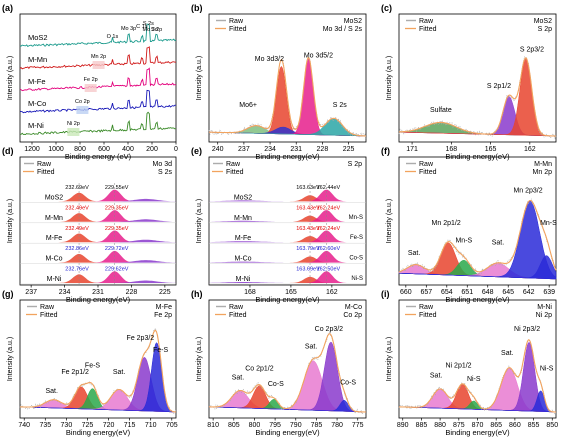  I want to click on x-tick-label: 654, so click(447, 292).